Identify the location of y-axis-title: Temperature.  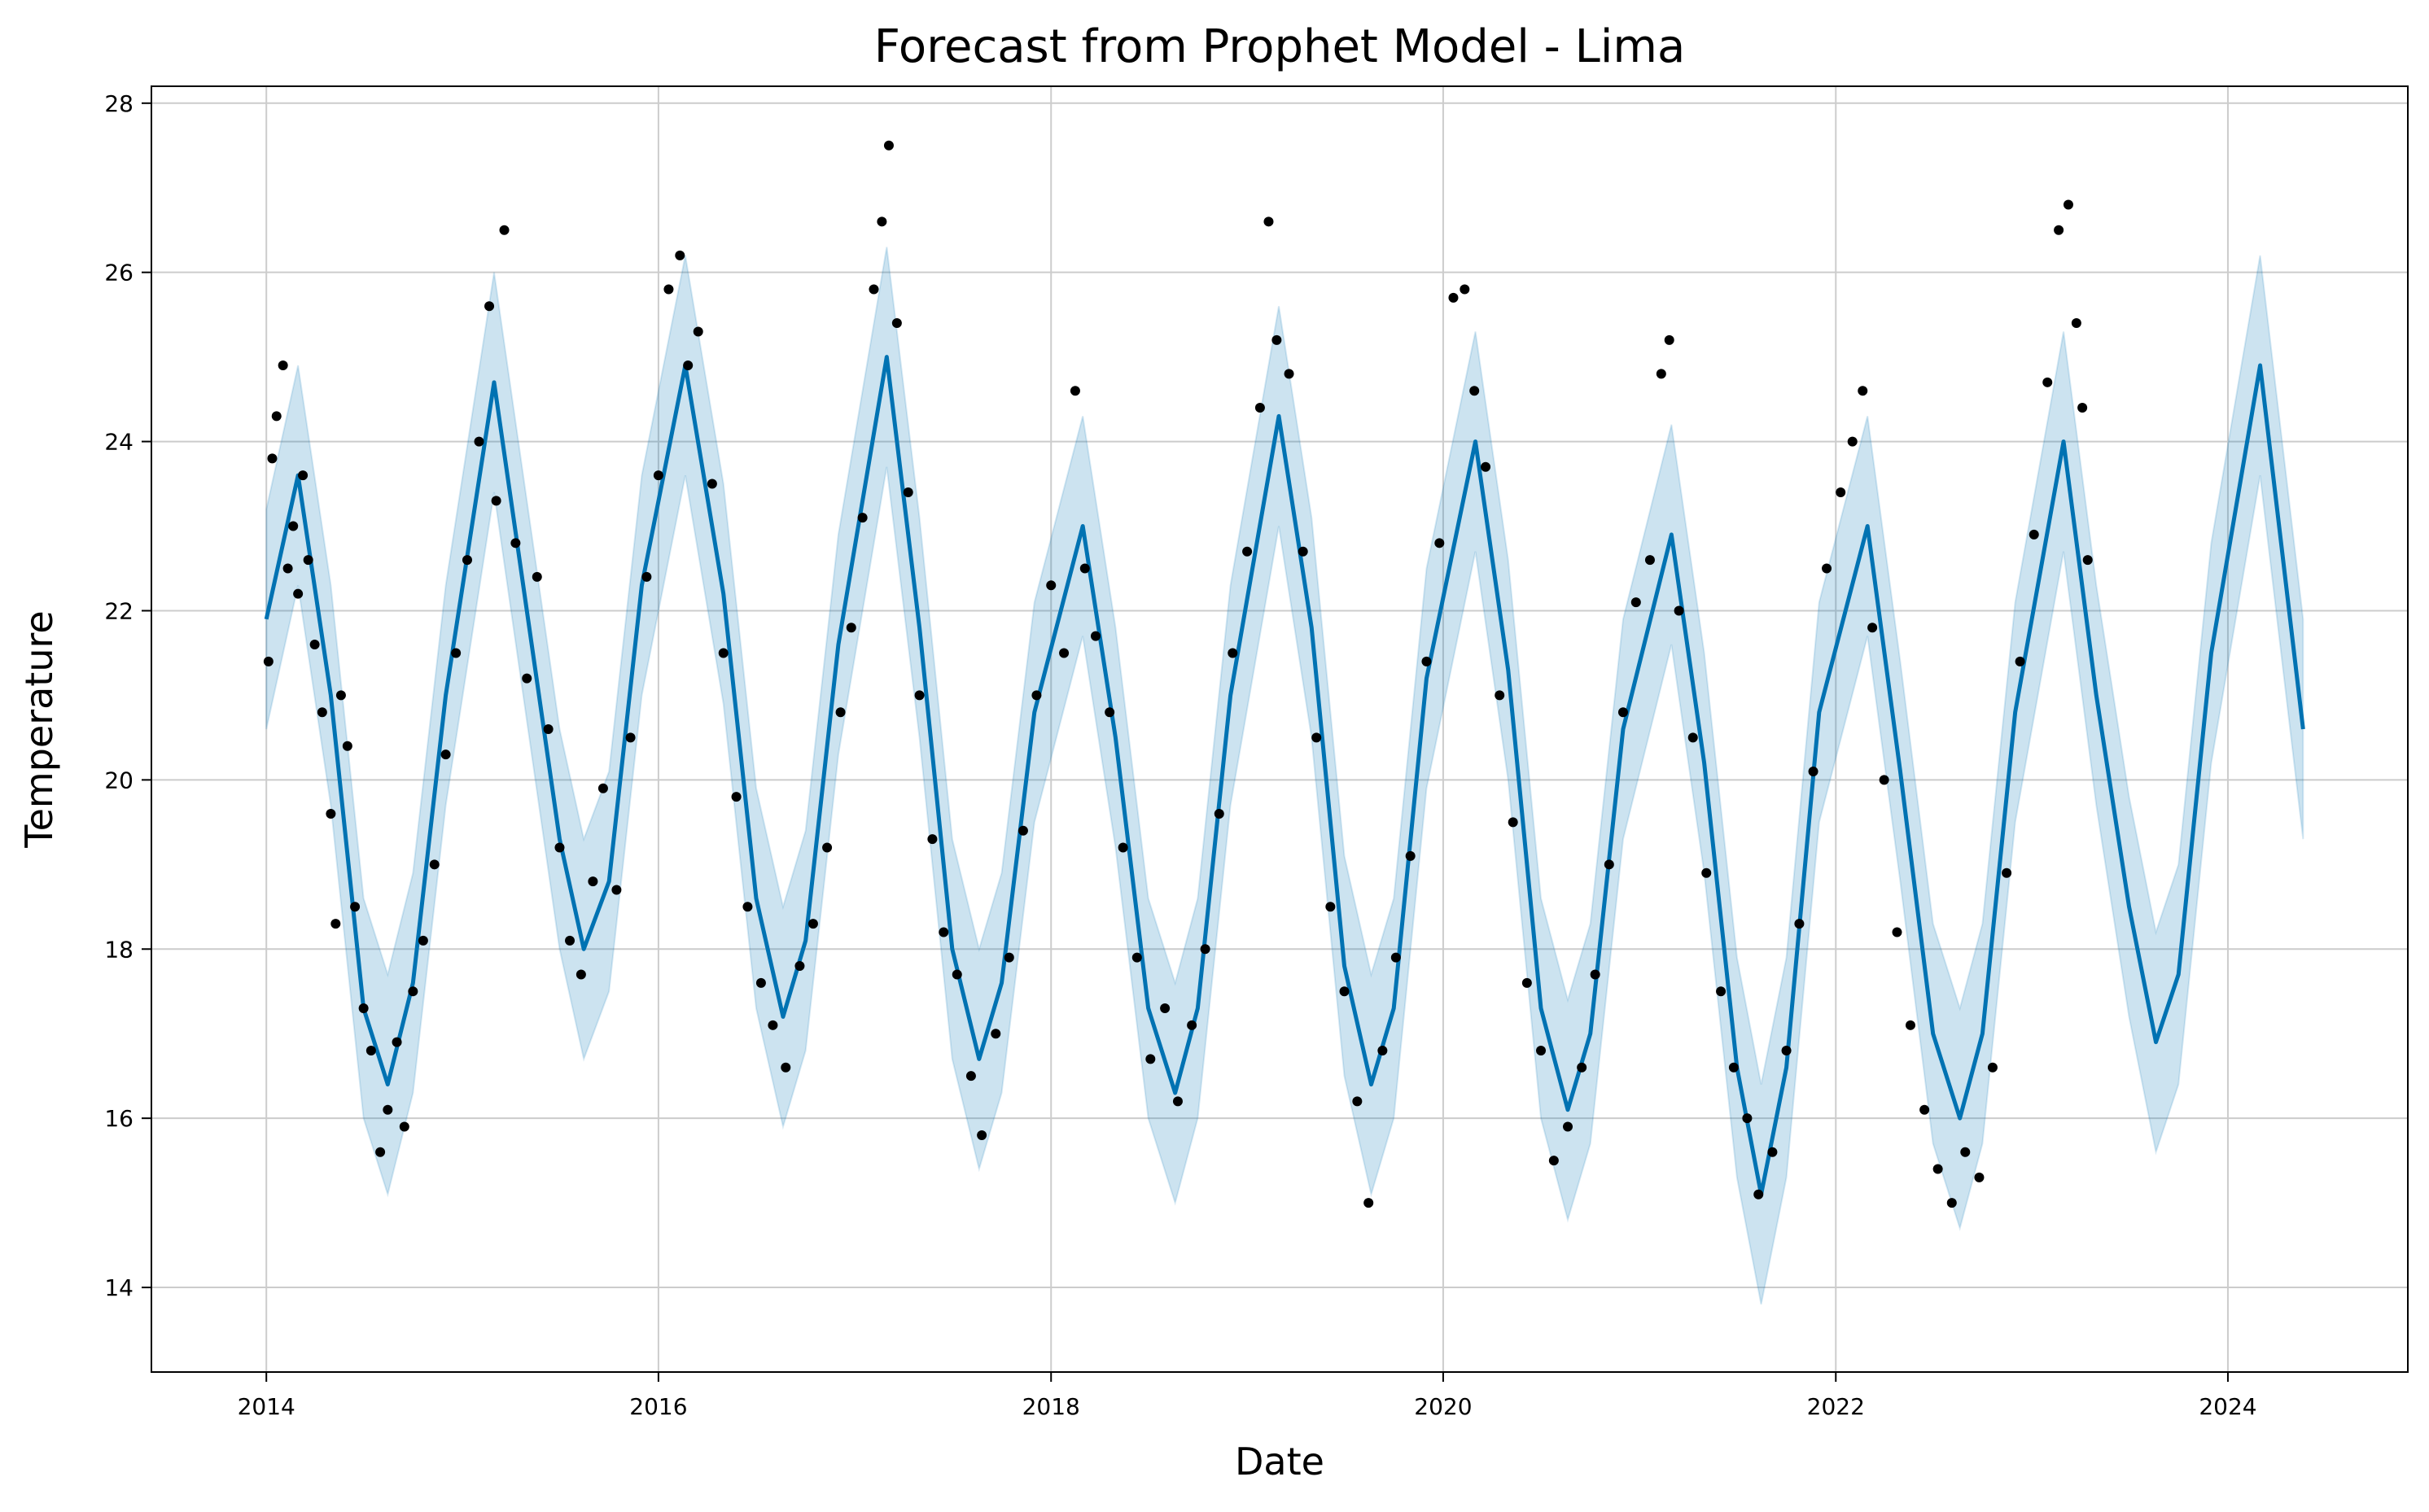
(39, 729).